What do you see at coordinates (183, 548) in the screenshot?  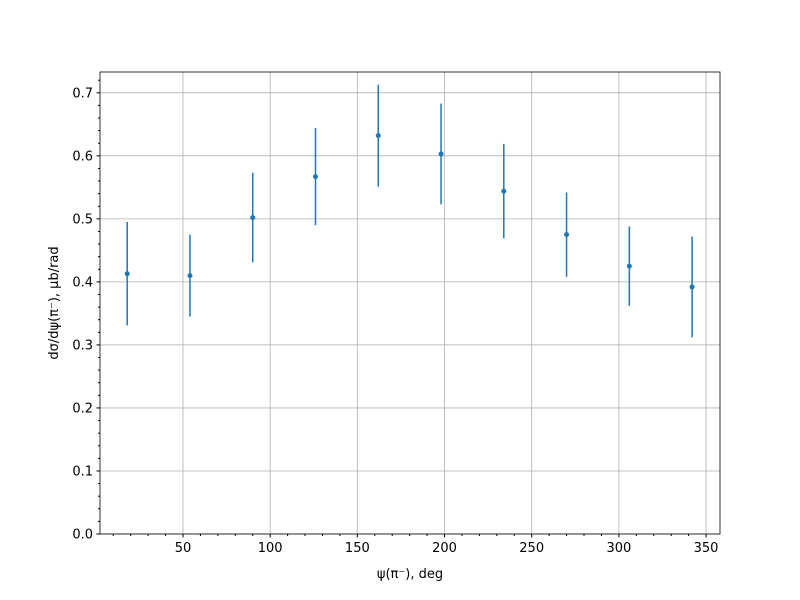 I see `x-tick-label: 50` at bounding box center [183, 548].